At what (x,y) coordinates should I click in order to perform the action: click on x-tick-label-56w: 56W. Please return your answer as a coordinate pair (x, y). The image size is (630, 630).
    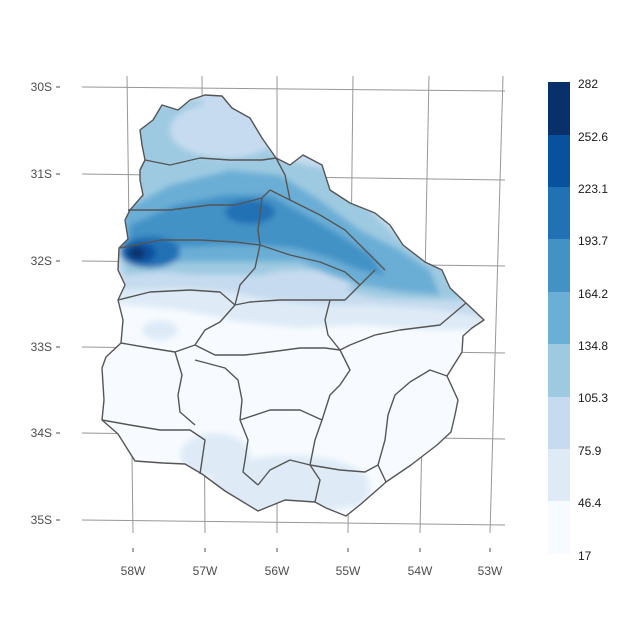
    Looking at the image, I should click on (277, 571).